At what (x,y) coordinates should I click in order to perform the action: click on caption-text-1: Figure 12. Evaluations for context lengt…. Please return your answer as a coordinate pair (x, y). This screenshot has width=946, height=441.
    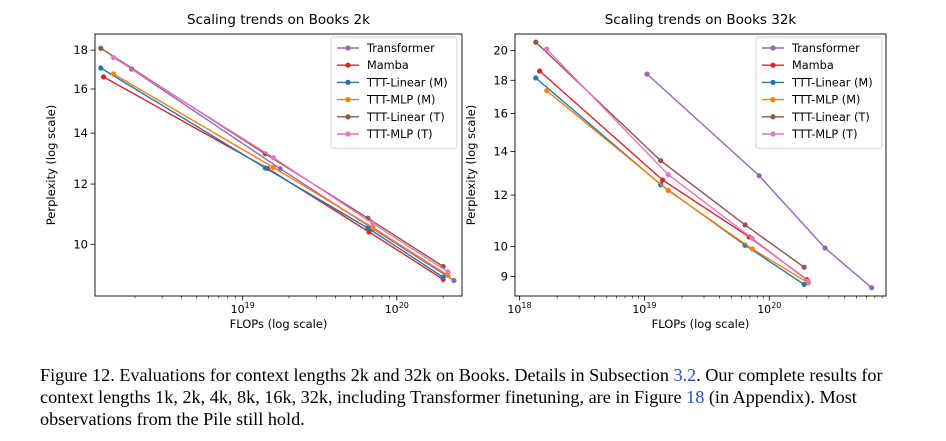
    Looking at the image, I should click on (357, 375).